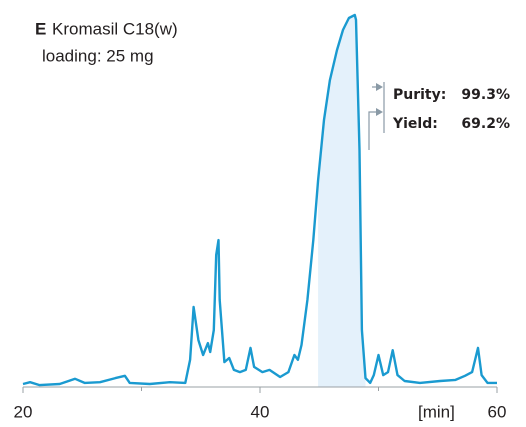 The height and width of the screenshot is (427, 526). Describe the element at coordinates (419, 95) in the screenshot. I see `annotation-label: Purity:` at that location.